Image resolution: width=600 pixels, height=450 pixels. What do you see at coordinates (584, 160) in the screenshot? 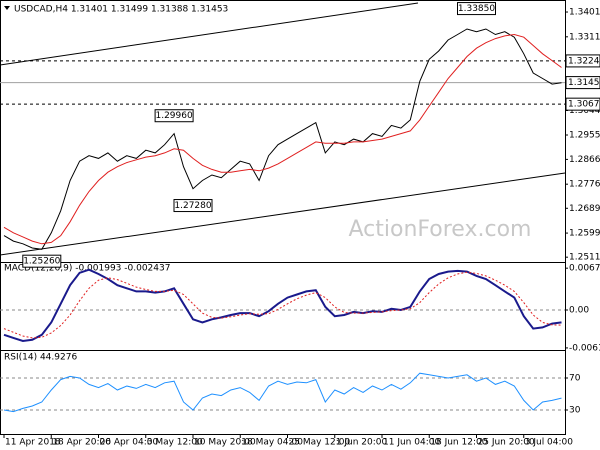
I see `y-tick-label: 1.28665` at bounding box center [584, 160].